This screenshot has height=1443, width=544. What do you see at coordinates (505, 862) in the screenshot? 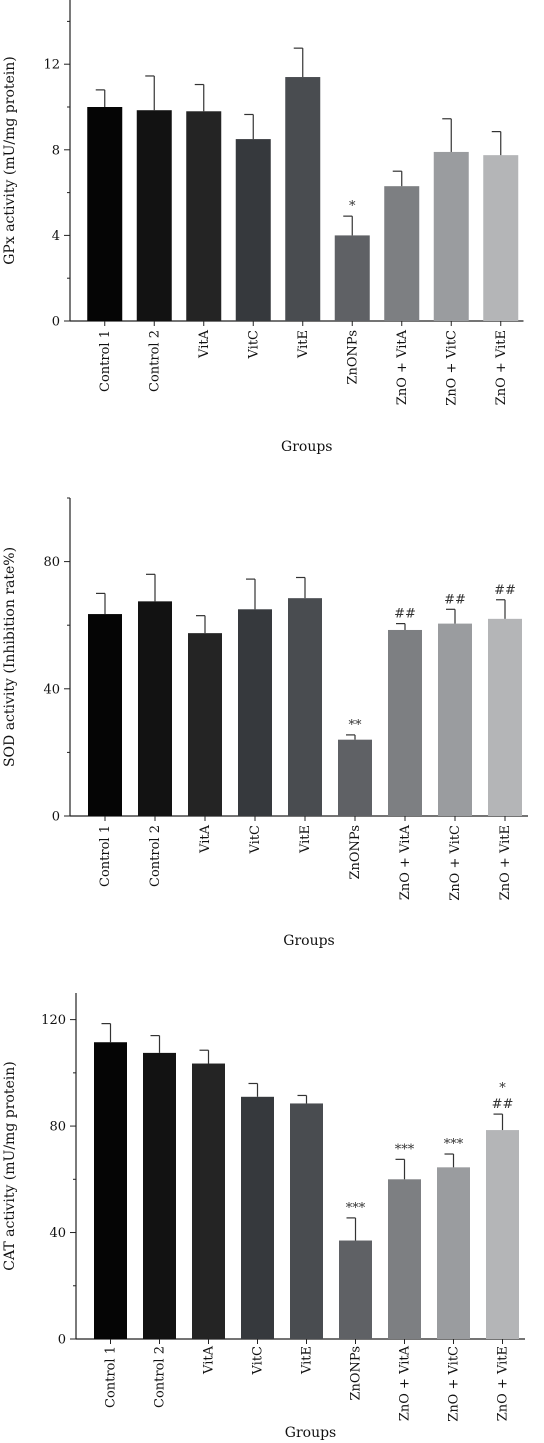
I see `panel-2-x-tick-label: ZnO + VitE` at bounding box center [505, 862].